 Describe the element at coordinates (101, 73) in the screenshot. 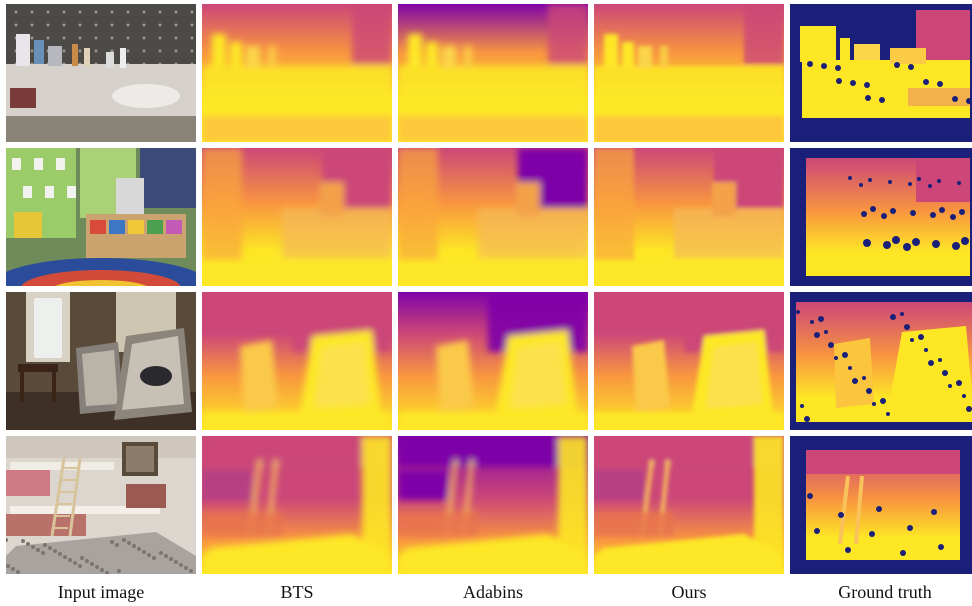

I see `image-bathroom-sink-input` at that location.